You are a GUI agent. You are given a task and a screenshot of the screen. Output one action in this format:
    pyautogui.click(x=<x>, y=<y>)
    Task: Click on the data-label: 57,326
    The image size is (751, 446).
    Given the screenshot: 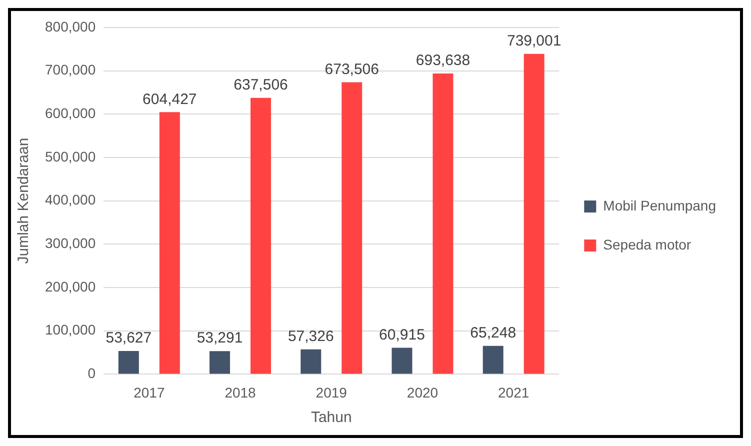 What is the action you would take?
    pyautogui.click(x=311, y=336)
    